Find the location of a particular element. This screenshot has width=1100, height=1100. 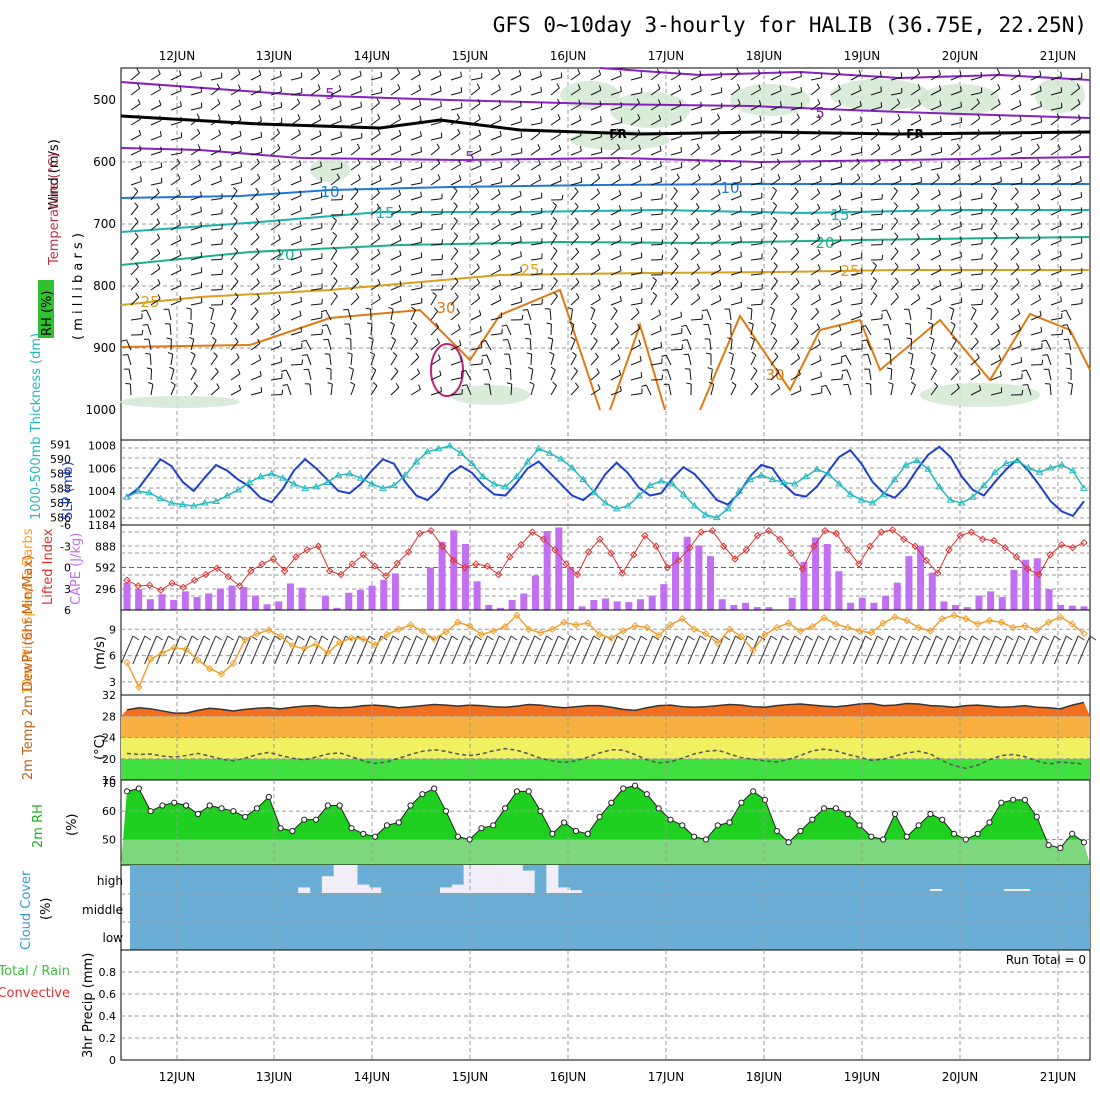

wind-barb-10m-flag is located at coordinates (455, 638).